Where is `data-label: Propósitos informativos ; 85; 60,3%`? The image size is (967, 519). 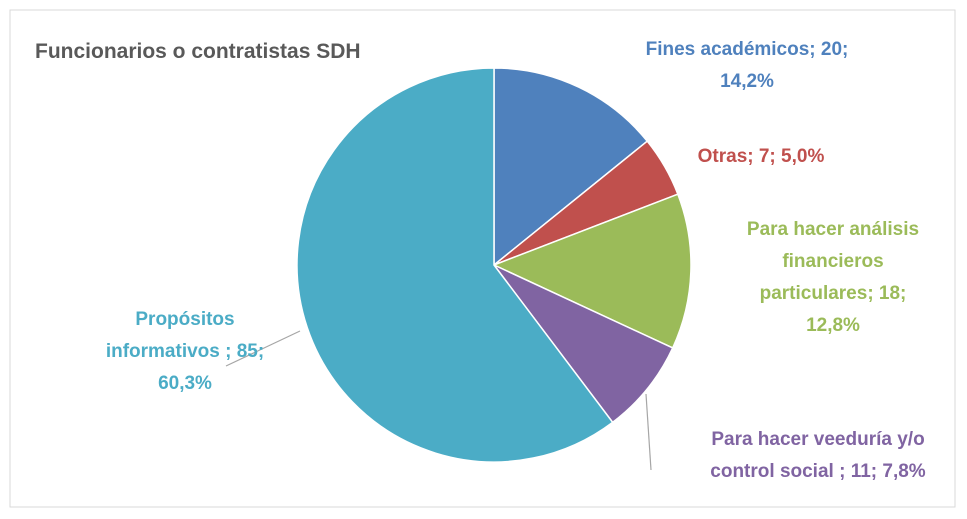
data-label: Propósitos informativos ; 85; 60,3% is located at coordinates (185, 351).